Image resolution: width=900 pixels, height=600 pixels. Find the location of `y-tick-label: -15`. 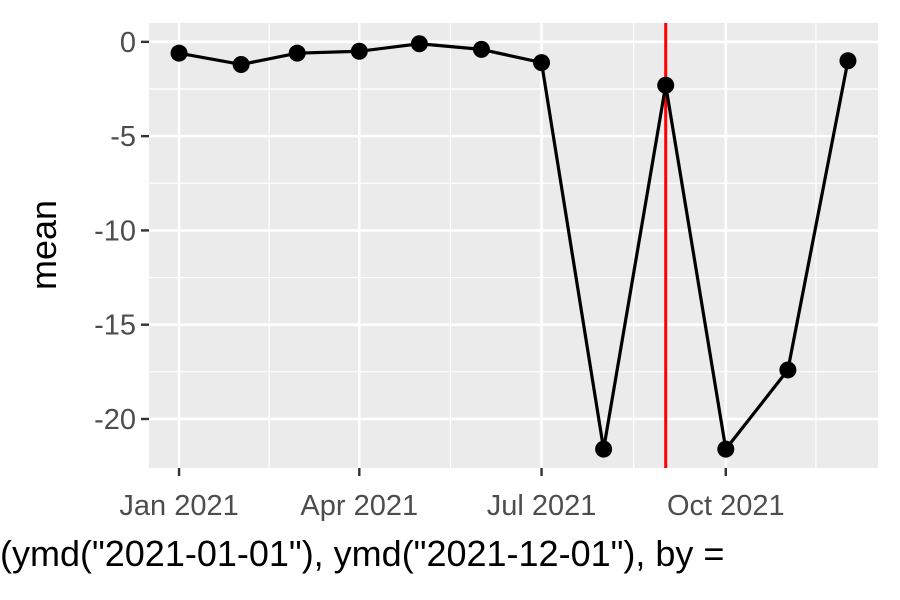

y-tick-label: -15 is located at coordinates (115, 326).